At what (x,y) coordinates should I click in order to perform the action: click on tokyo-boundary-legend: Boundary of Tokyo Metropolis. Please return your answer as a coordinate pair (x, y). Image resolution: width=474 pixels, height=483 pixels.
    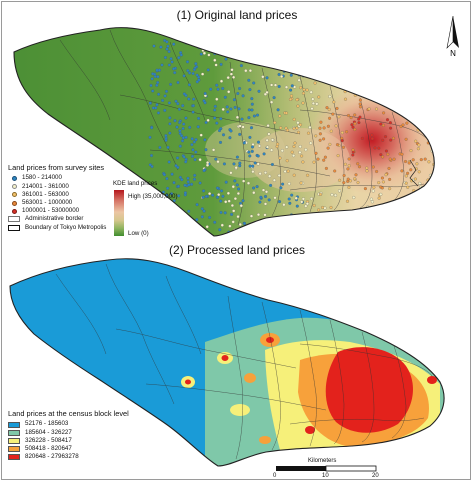
    Looking at the image, I should click on (57, 228).